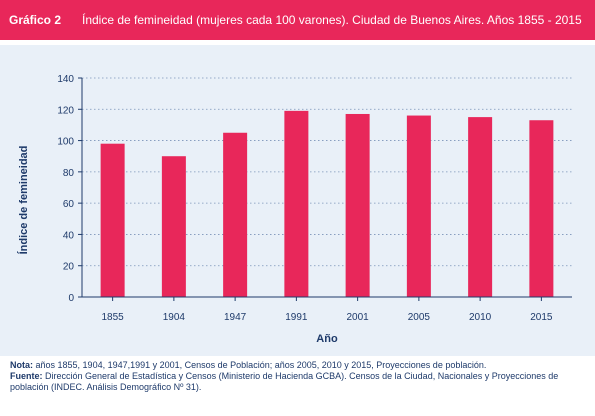  Describe the element at coordinates (327, 339) in the screenshot. I see `x-axis-label: Año` at that location.